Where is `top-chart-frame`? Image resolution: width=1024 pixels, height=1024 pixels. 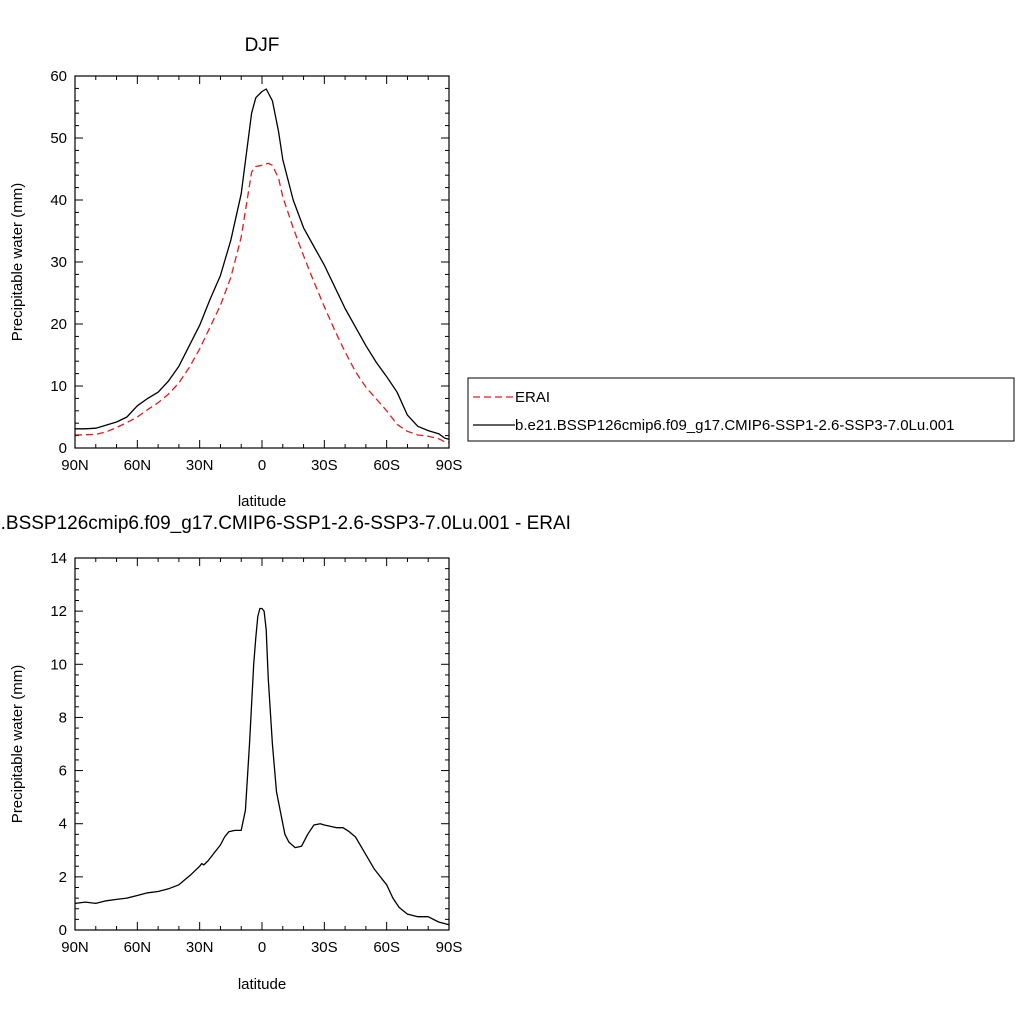 top-chart-frame is located at coordinates (262, 262).